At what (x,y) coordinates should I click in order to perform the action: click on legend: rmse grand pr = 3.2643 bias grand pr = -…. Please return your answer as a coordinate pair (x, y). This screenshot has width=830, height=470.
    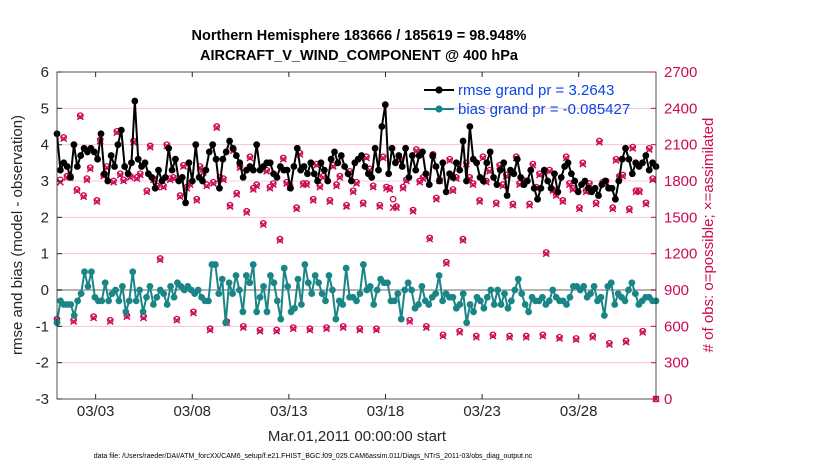
    Looking at the image, I should click on (527, 100).